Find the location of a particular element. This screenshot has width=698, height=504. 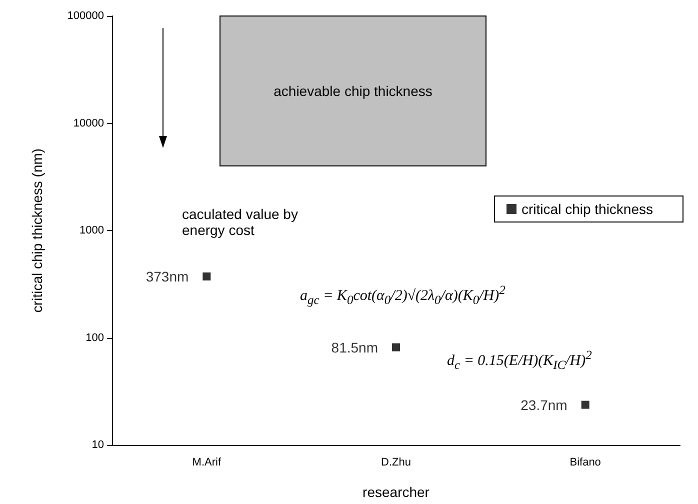

legend-label: critical chip thickness is located at coordinates (588, 209).